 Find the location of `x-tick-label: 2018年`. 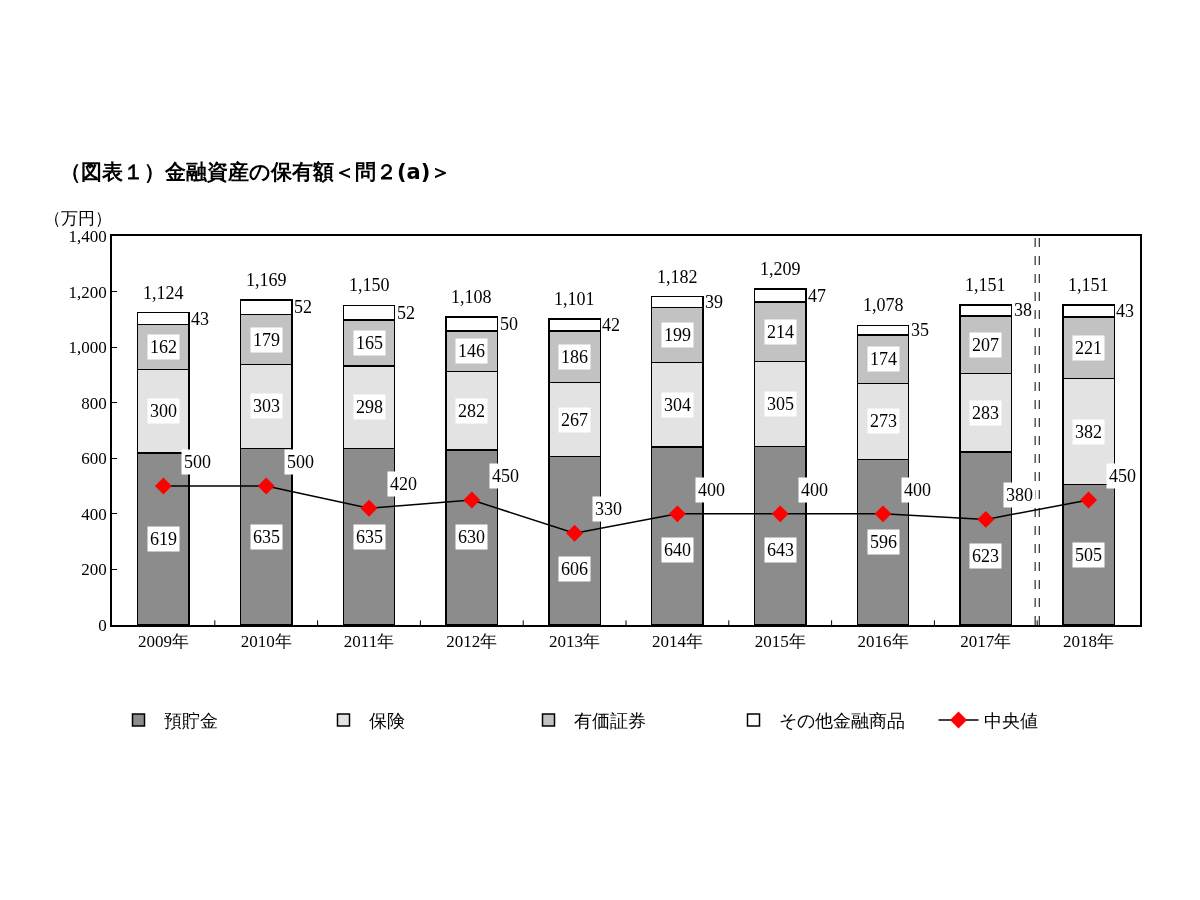

x-tick-label: 2018年 is located at coordinates (1089, 642).